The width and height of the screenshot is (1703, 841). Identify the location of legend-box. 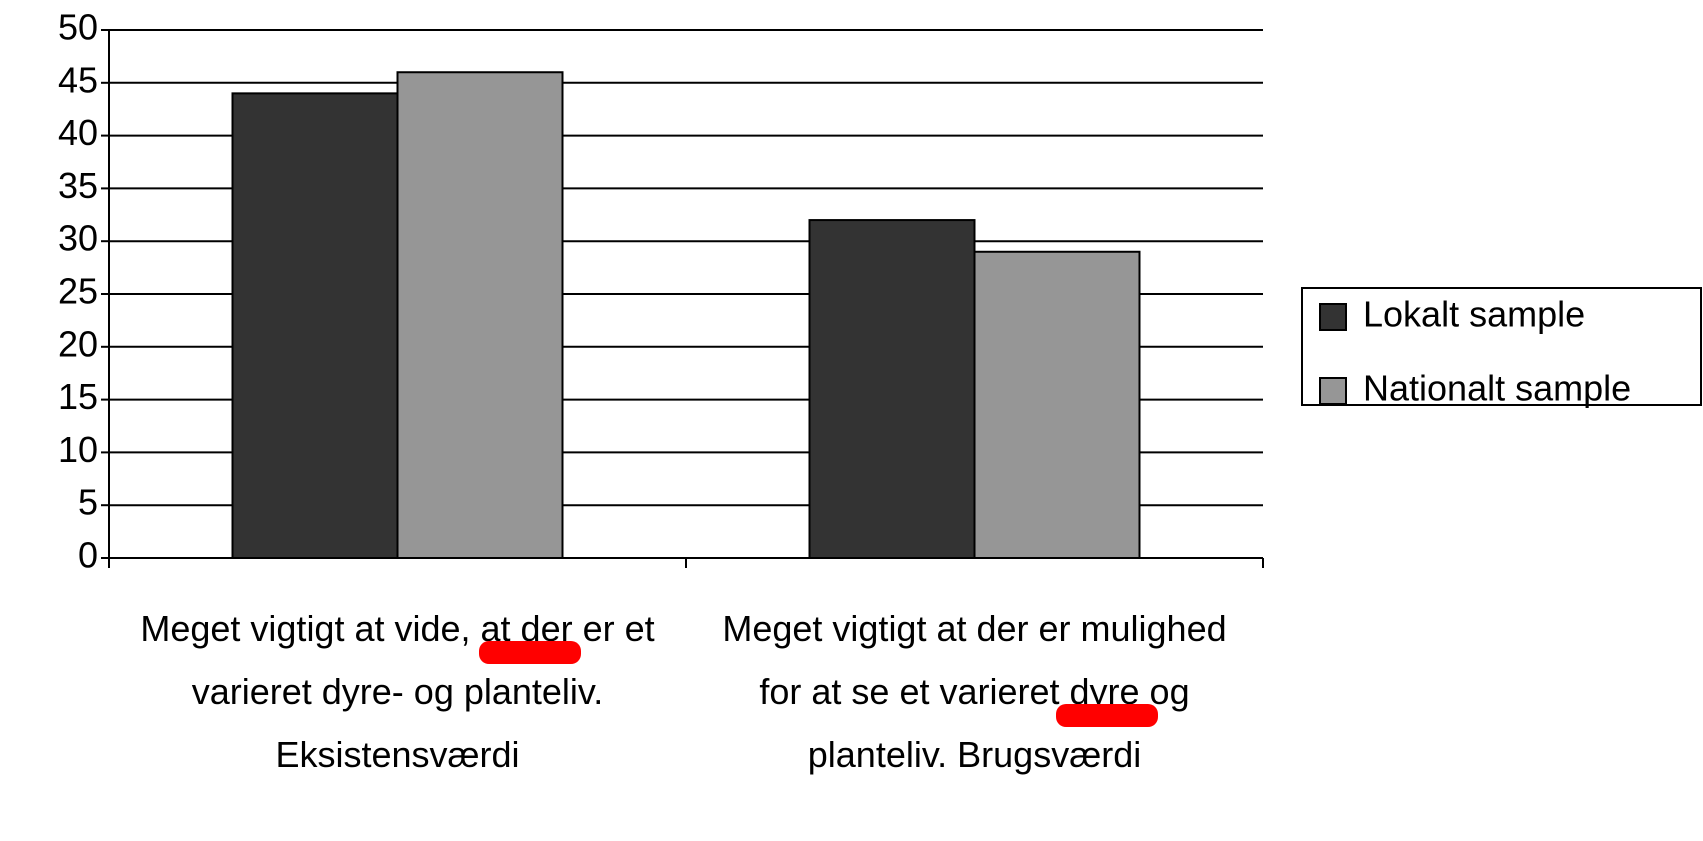
(1501, 346).